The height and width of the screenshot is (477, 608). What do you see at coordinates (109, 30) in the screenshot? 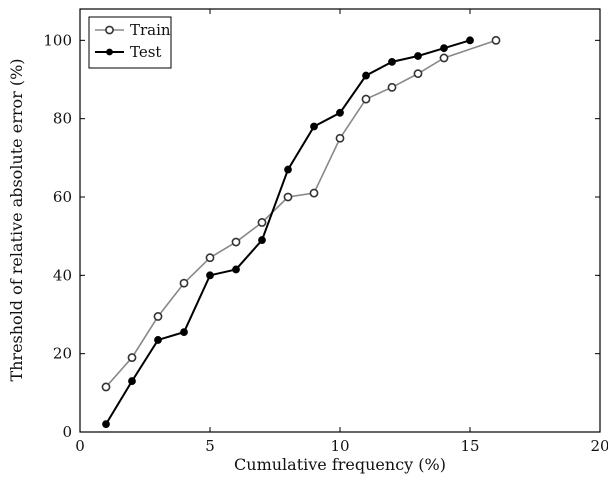
I see `legend-swatch-marker-train` at bounding box center [109, 30].